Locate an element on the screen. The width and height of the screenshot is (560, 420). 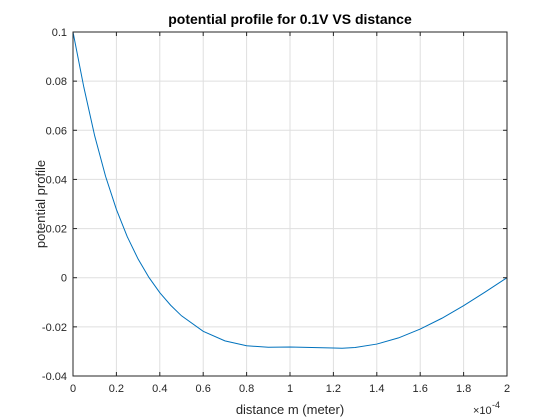
x-tick-label: 0.2 is located at coordinates (116, 389).